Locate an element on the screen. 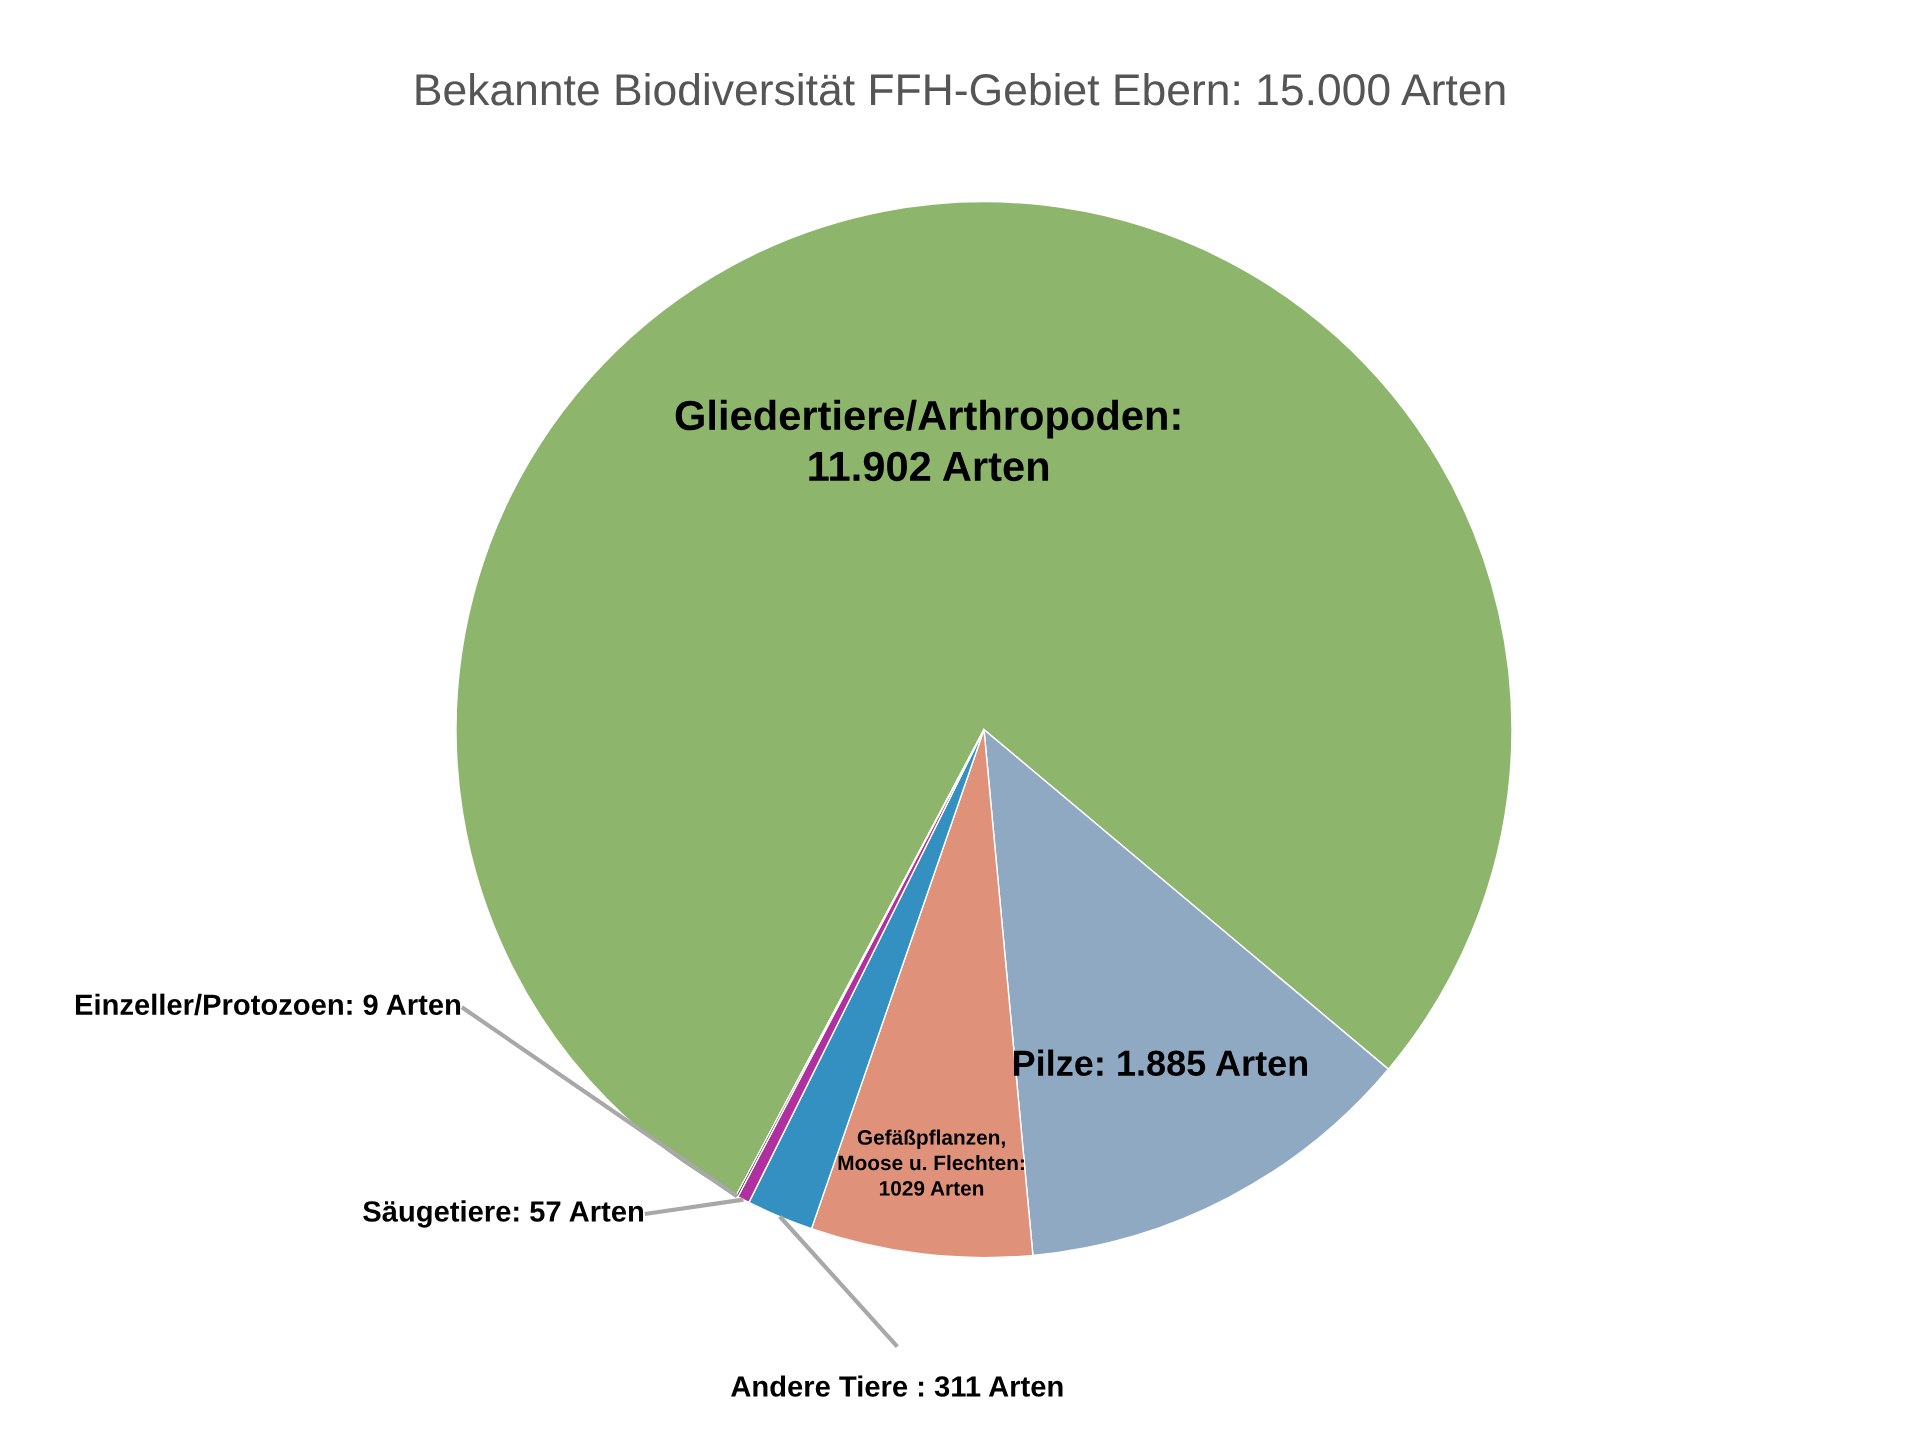  slice-label: Einzeller/Protozoen: 9 Arten is located at coordinates (268, 1004).